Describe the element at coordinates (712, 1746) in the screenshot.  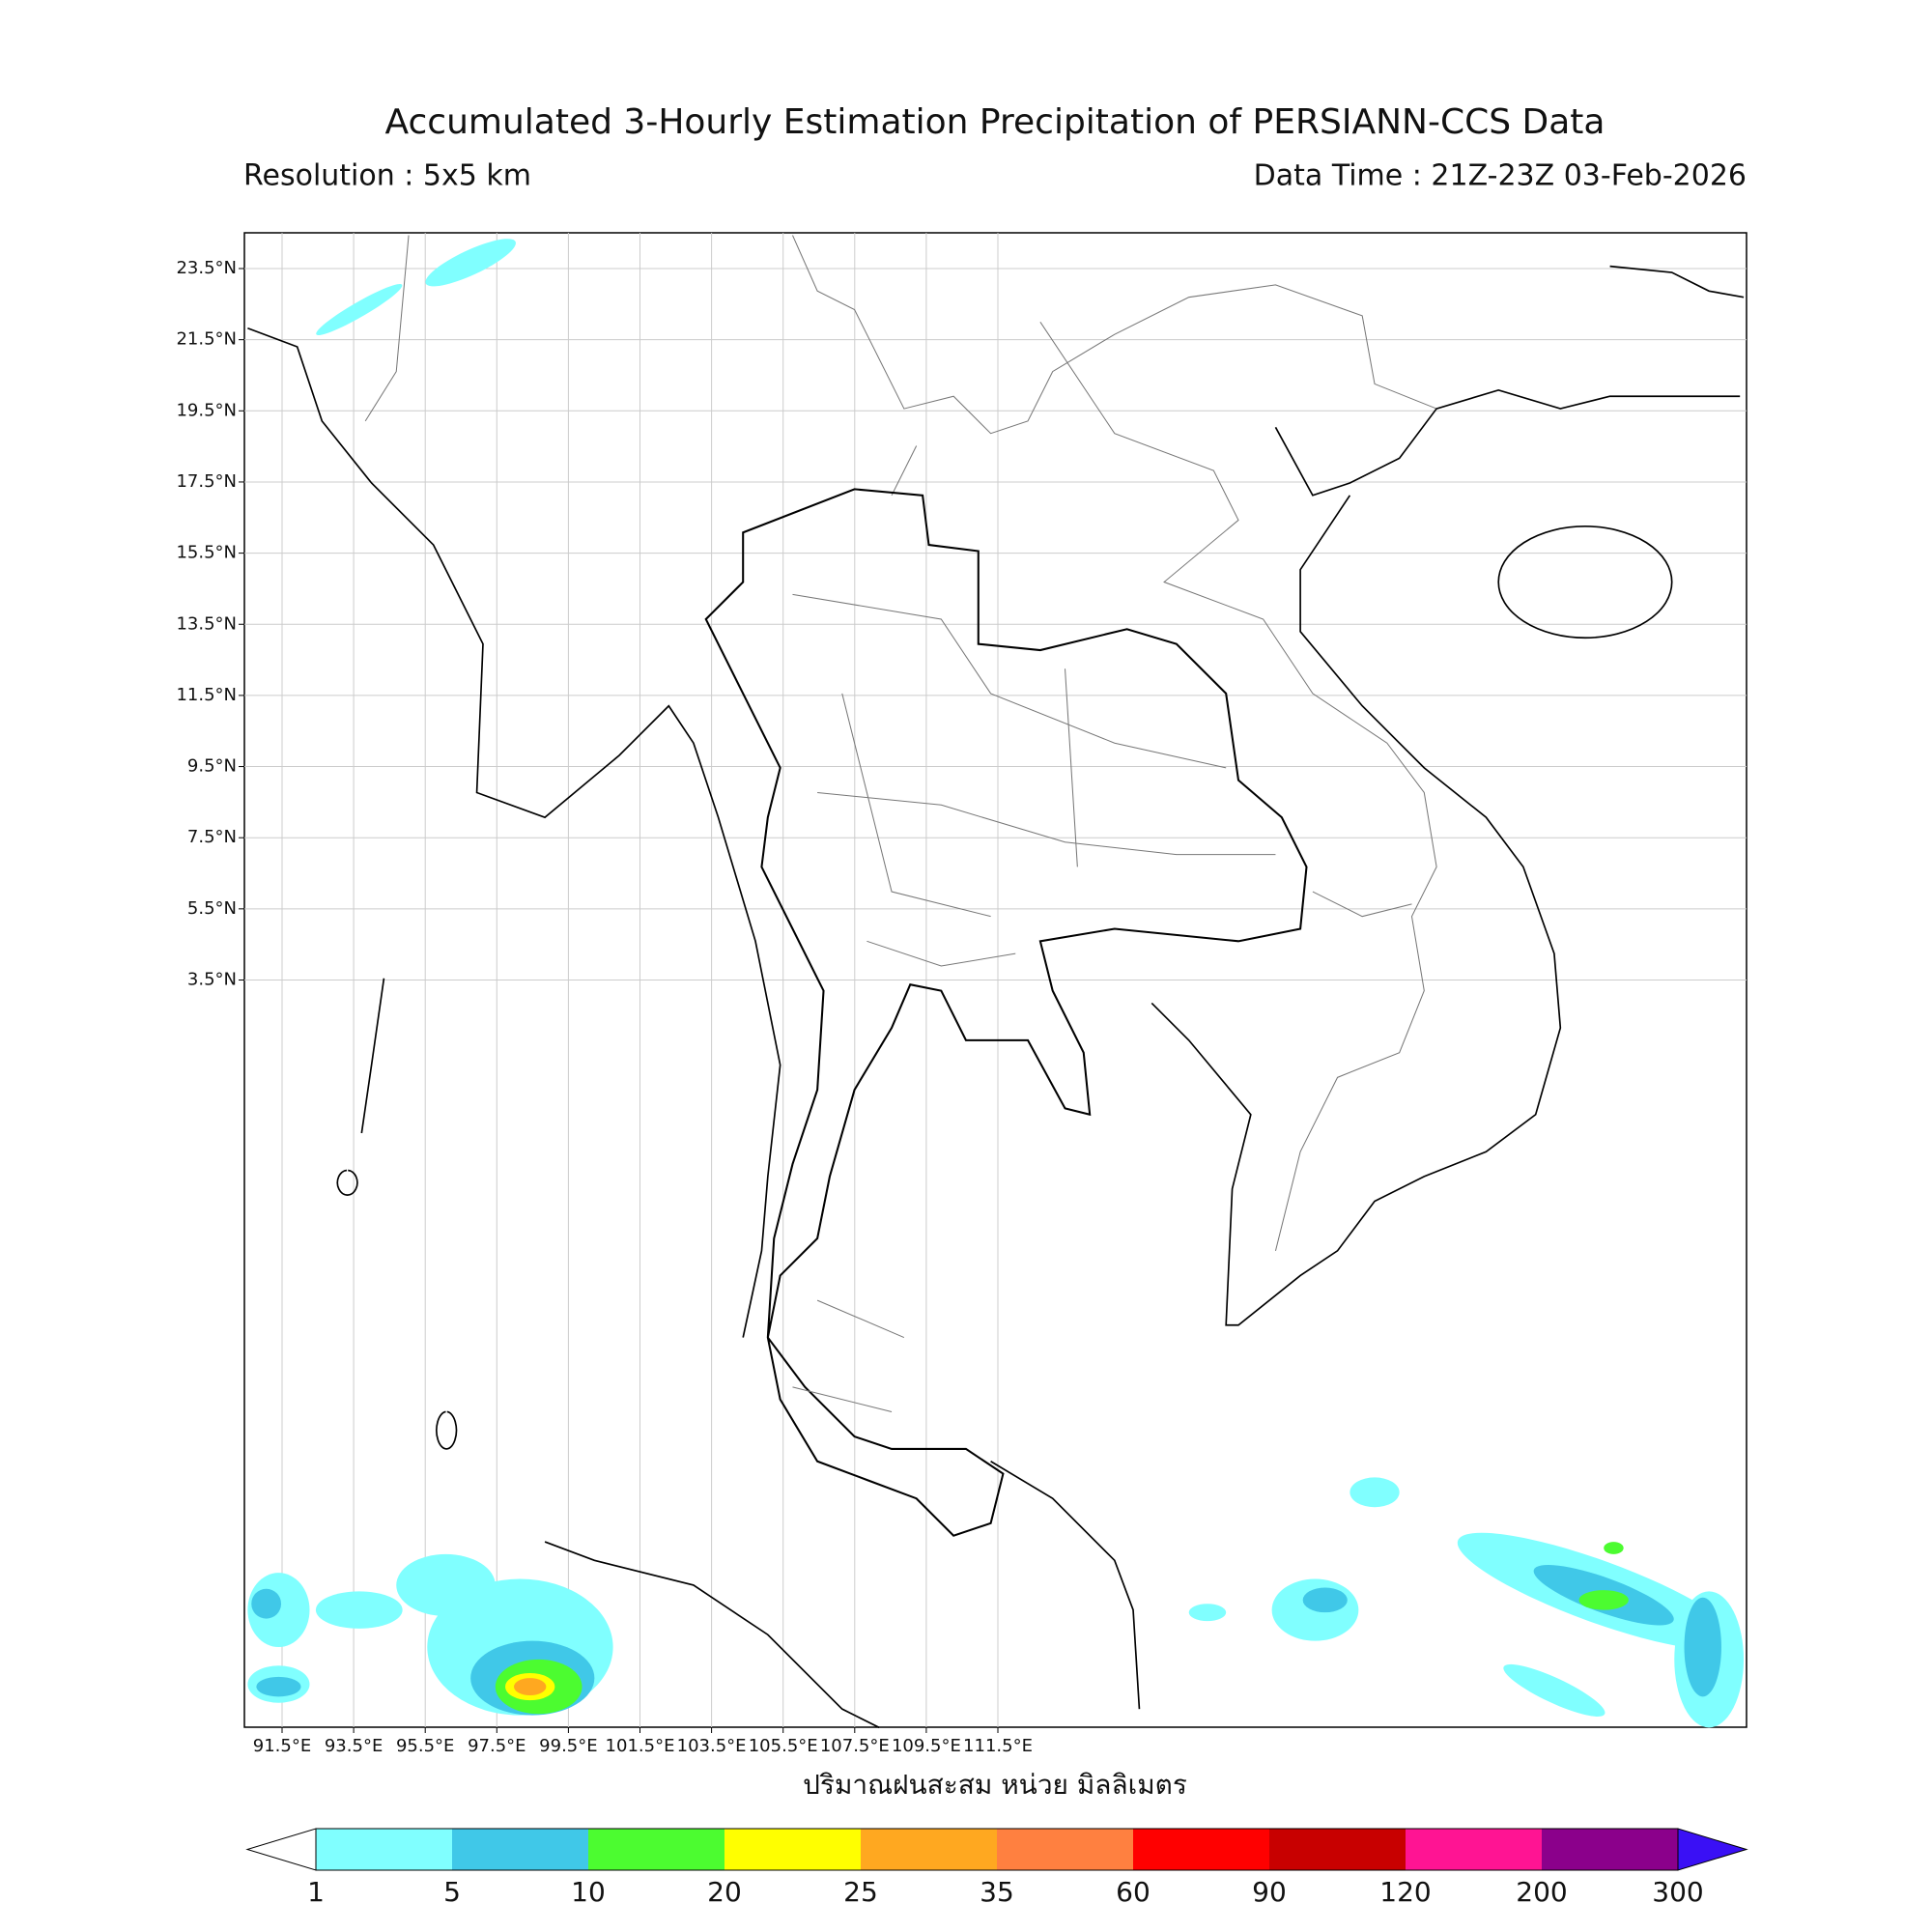
I see `lon-label: 103.5°E` at that location.